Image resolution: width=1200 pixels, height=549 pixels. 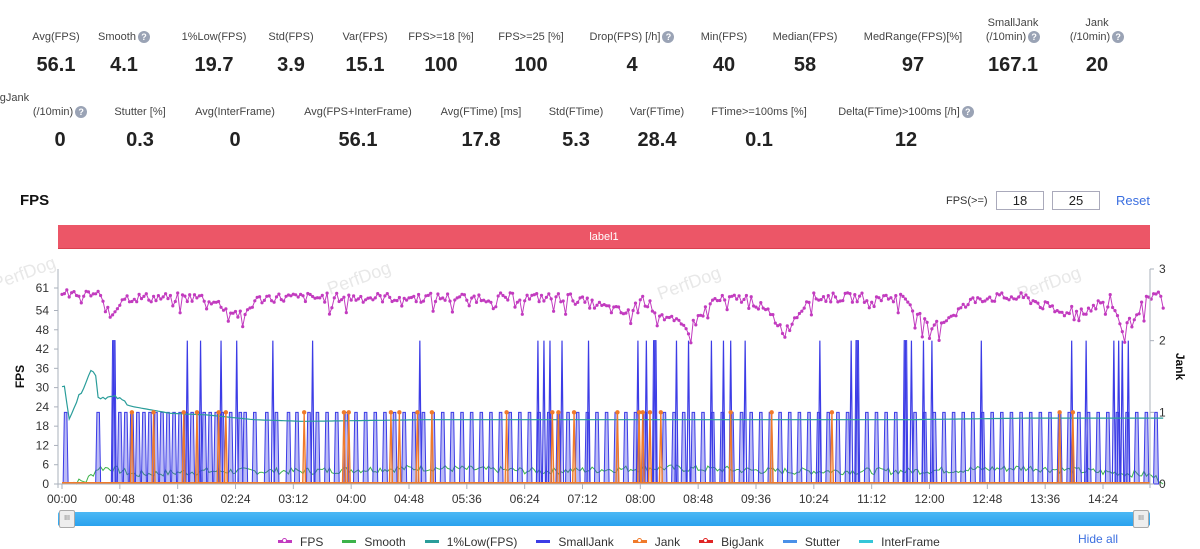 What do you see at coordinates (632, 53) in the screenshot?
I see `row1-stat-7: Drop(FPS) [/h]? 4` at bounding box center [632, 53].